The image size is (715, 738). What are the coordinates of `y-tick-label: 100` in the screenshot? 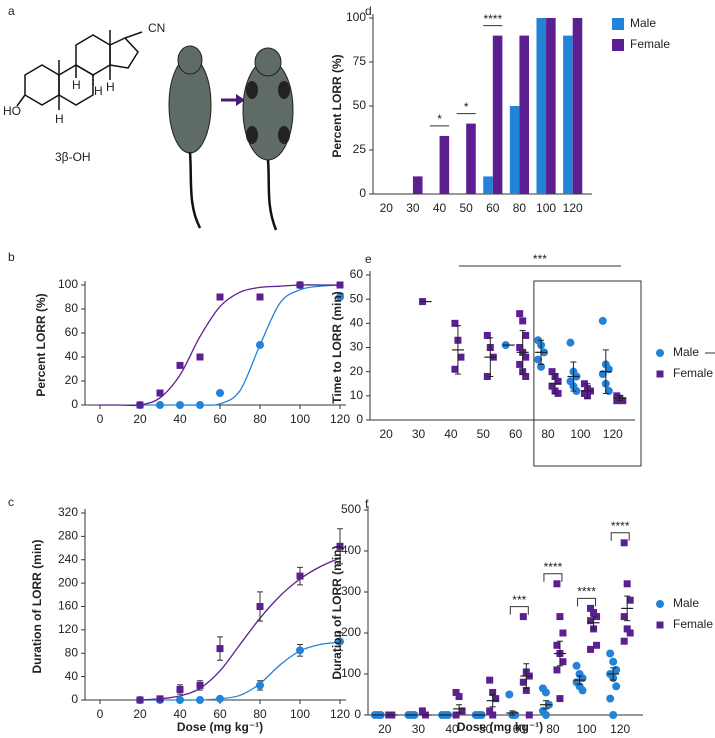 It's located at (351, 673).